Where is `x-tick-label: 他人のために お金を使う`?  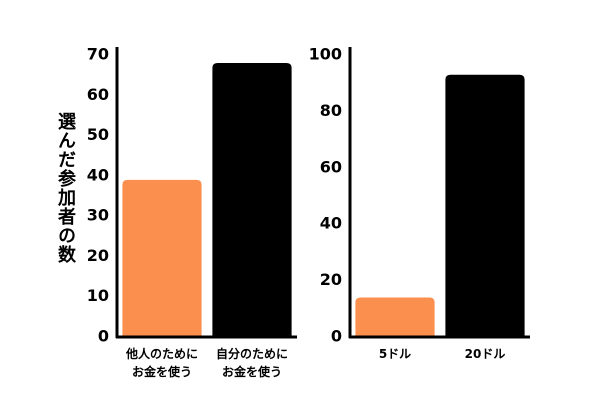 x-tick-label: 他人のために お金を使う is located at coordinates (161, 363).